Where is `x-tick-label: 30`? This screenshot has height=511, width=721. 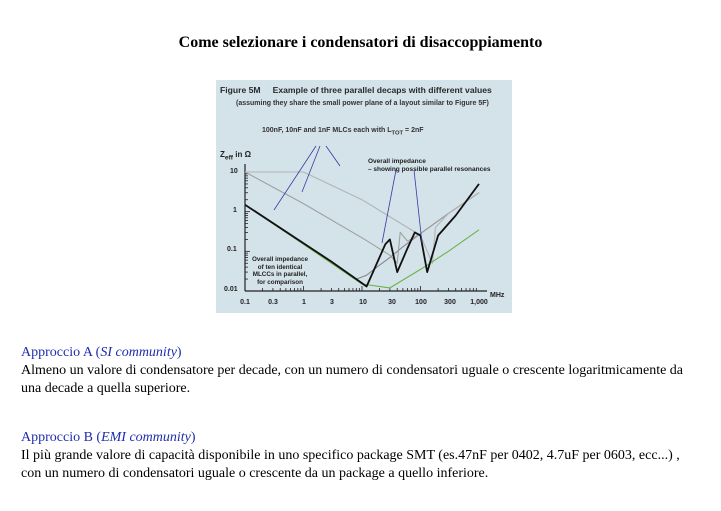
x-tick-label: 30 is located at coordinates (392, 302).